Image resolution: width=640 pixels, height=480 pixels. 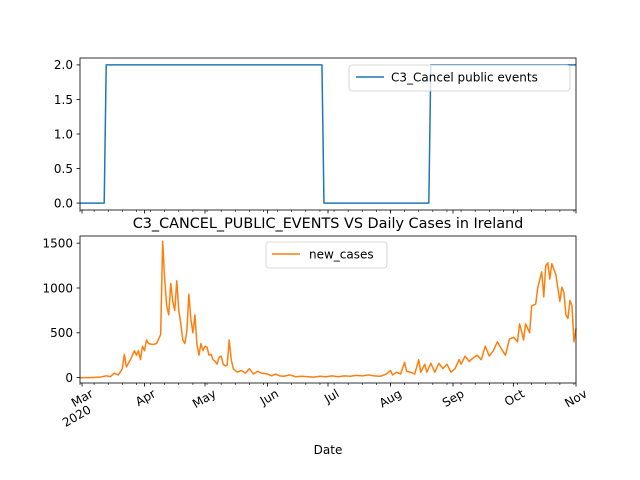 I want to click on bottom-legend: new_cases, so click(x=326, y=255).